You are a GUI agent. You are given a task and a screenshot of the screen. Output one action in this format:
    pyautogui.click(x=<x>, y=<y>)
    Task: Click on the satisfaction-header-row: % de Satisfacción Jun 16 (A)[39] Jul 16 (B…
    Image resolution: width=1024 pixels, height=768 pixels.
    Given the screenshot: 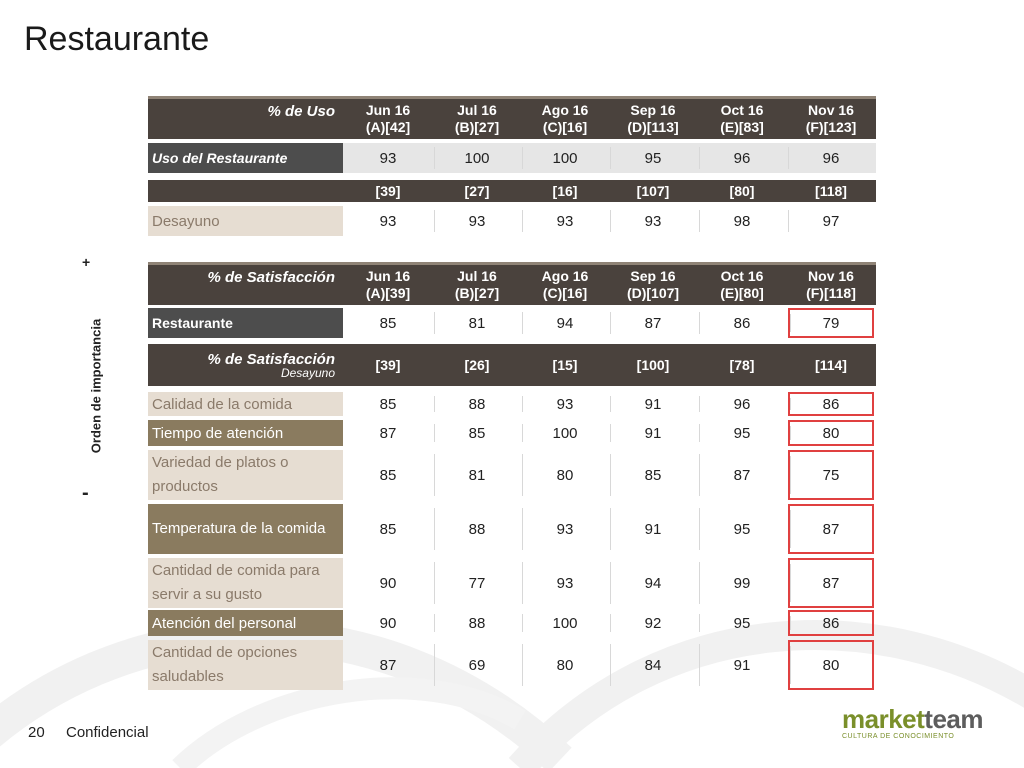 What is the action you would take?
    pyautogui.click(x=512, y=283)
    